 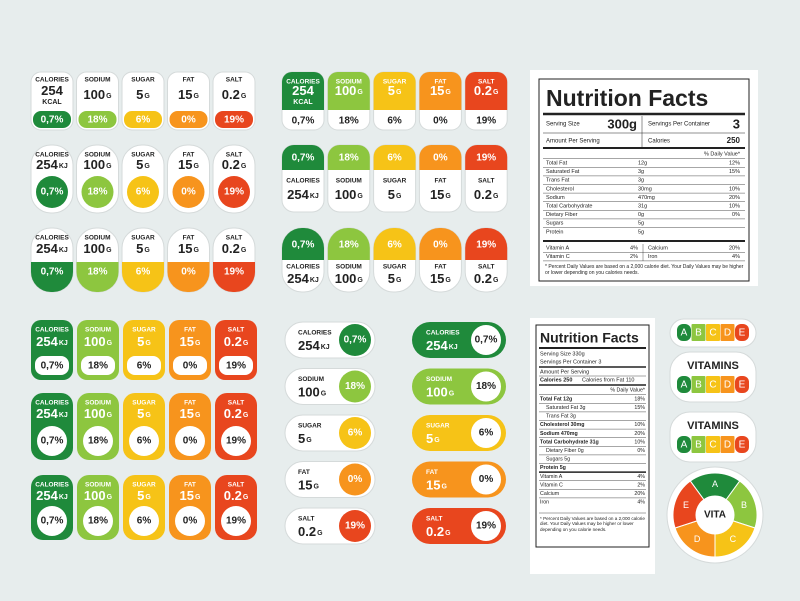 What do you see at coordinates (639, 408) in the screenshot?
I see `row-dv: 15%` at bounding box center [639, 408].